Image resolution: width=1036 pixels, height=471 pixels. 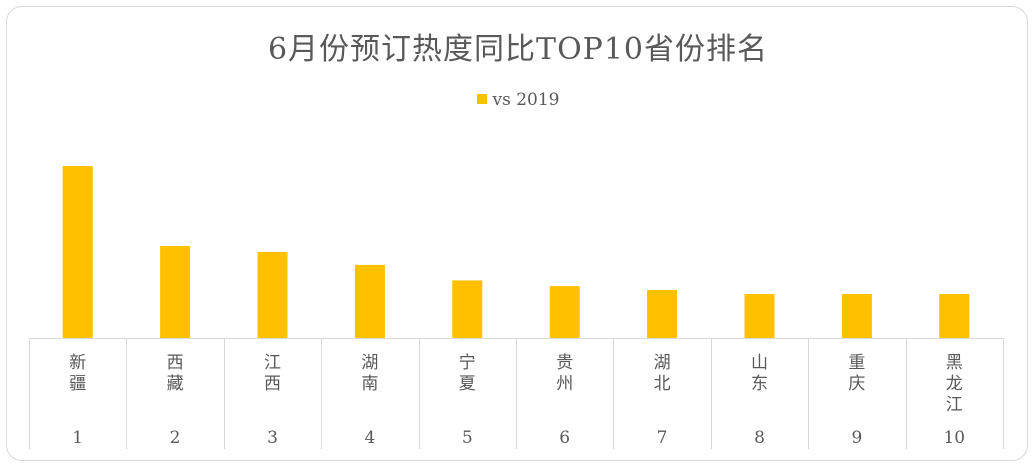 What do you see at coordinates (662, 438) in the screenshot?
I see `x-tick-rank-7: 7` at bounding box center [662, 438].